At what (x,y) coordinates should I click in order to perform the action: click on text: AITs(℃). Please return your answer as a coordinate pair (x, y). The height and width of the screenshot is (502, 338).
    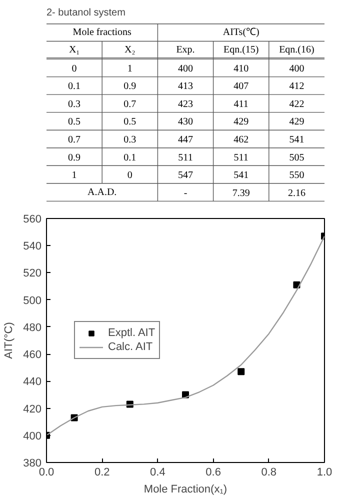
    Looking at the image, I should click on (241, 32).